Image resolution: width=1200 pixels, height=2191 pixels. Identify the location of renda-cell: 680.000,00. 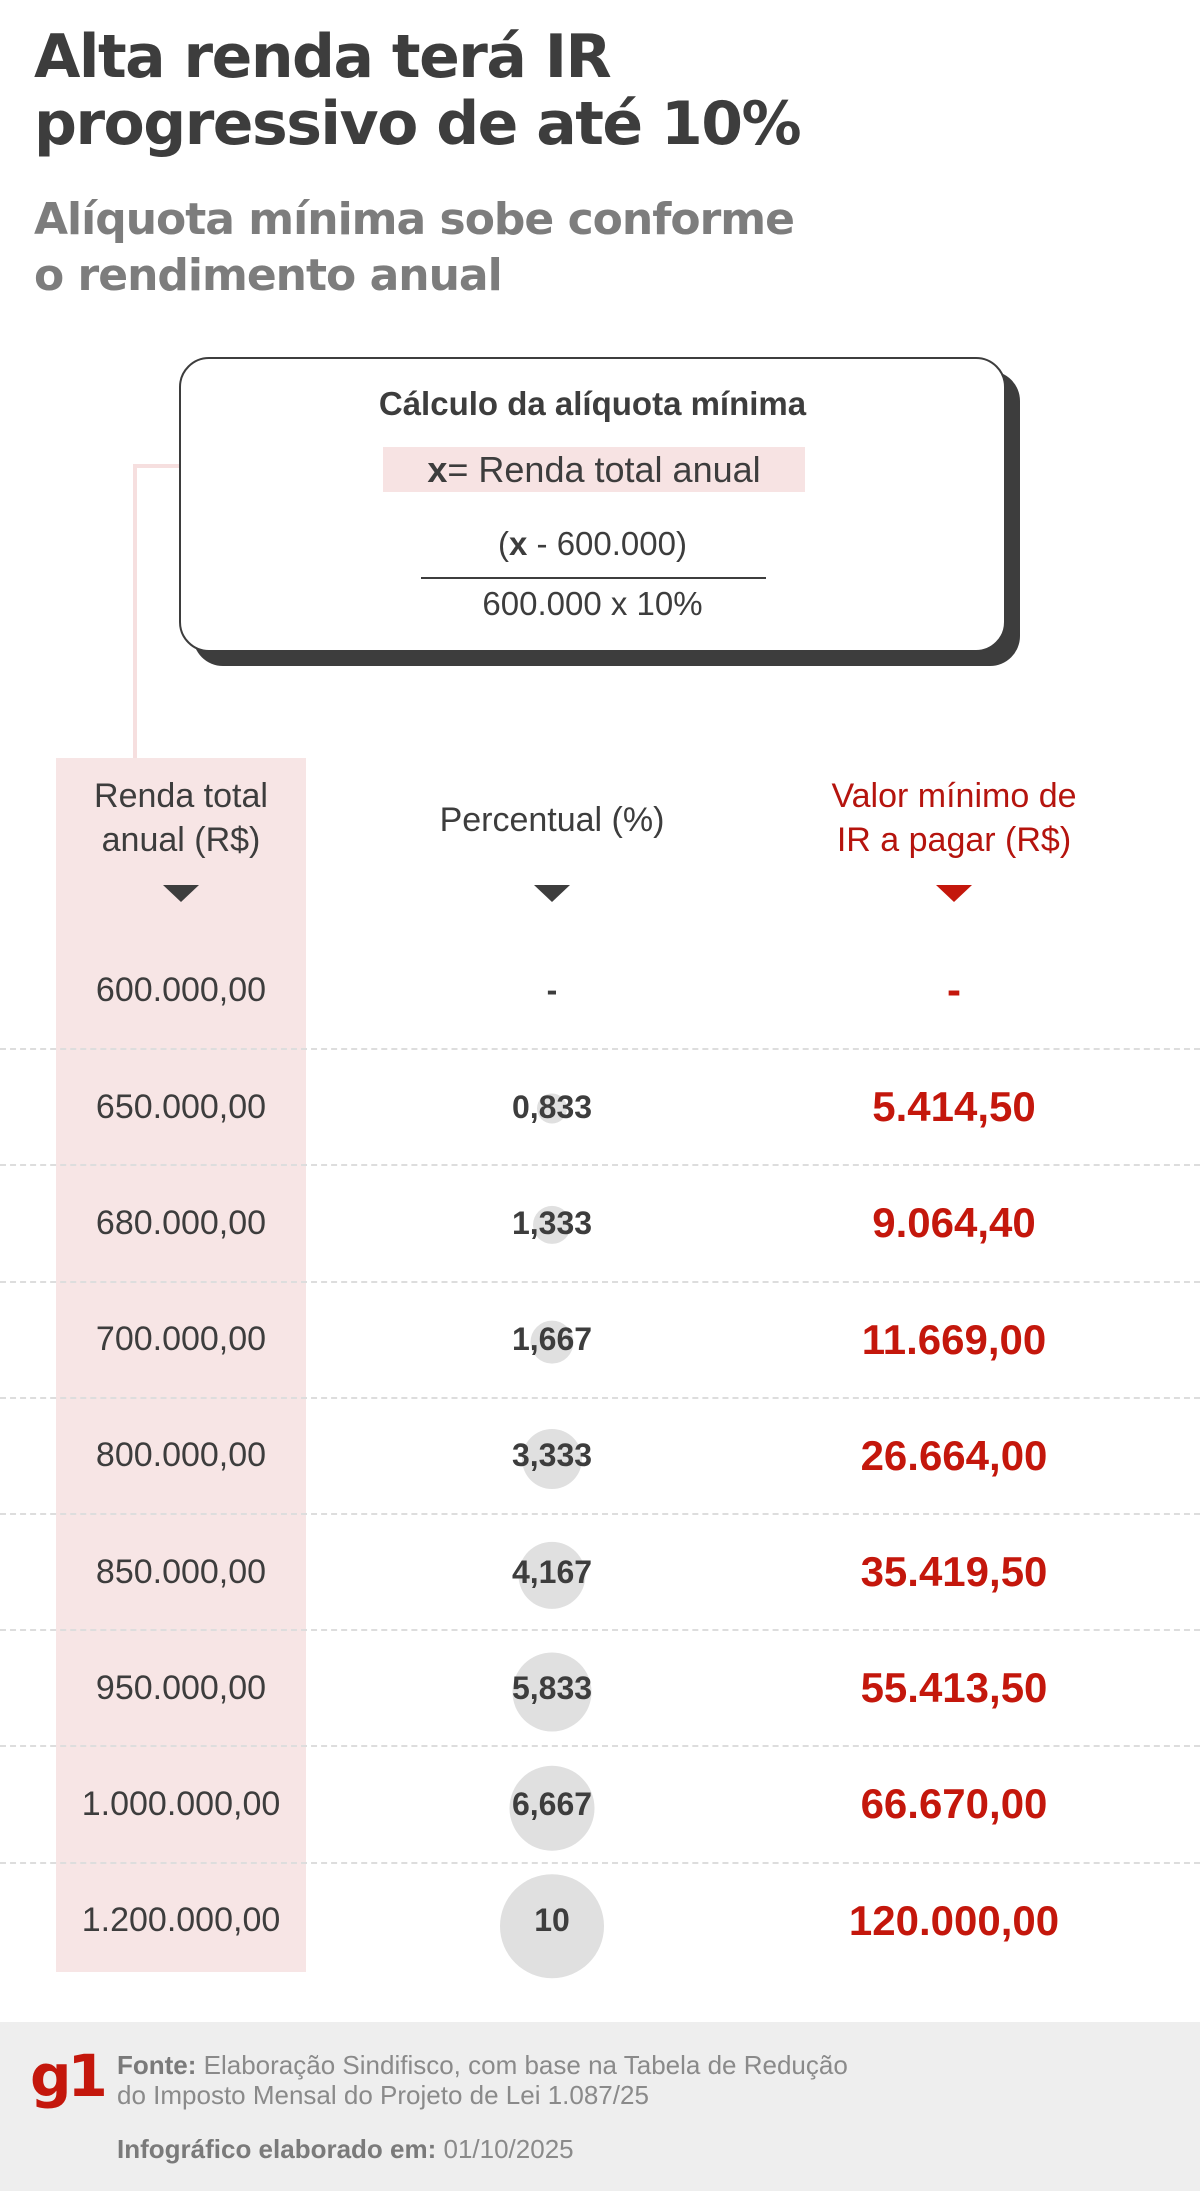
(181, 1222).